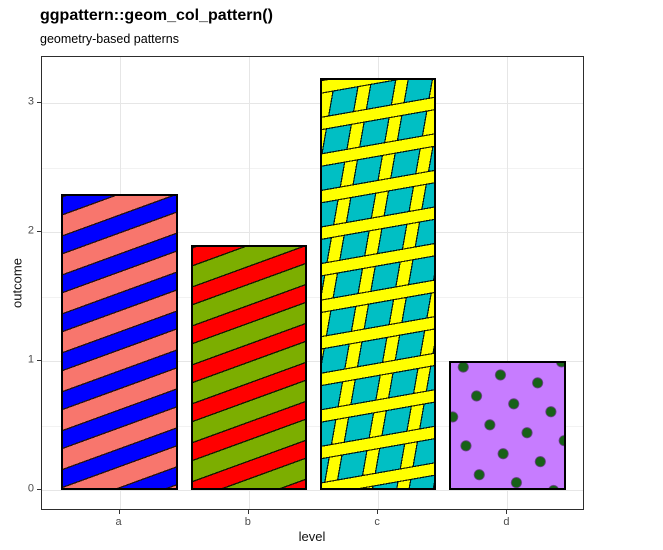 This screenshot has width=663, height=550. I want to click on x-tick-label: c, so click(377, 522).